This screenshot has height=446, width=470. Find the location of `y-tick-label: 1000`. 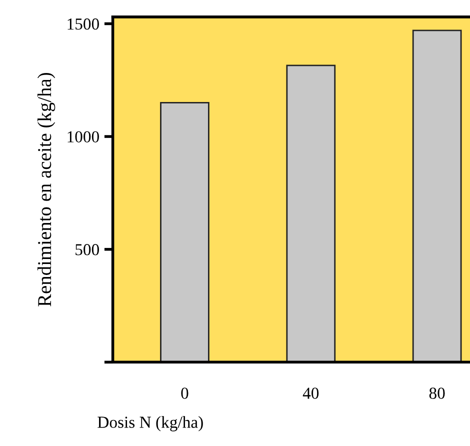

y-tick-label: 1000 is located at coordinates (83, 136).